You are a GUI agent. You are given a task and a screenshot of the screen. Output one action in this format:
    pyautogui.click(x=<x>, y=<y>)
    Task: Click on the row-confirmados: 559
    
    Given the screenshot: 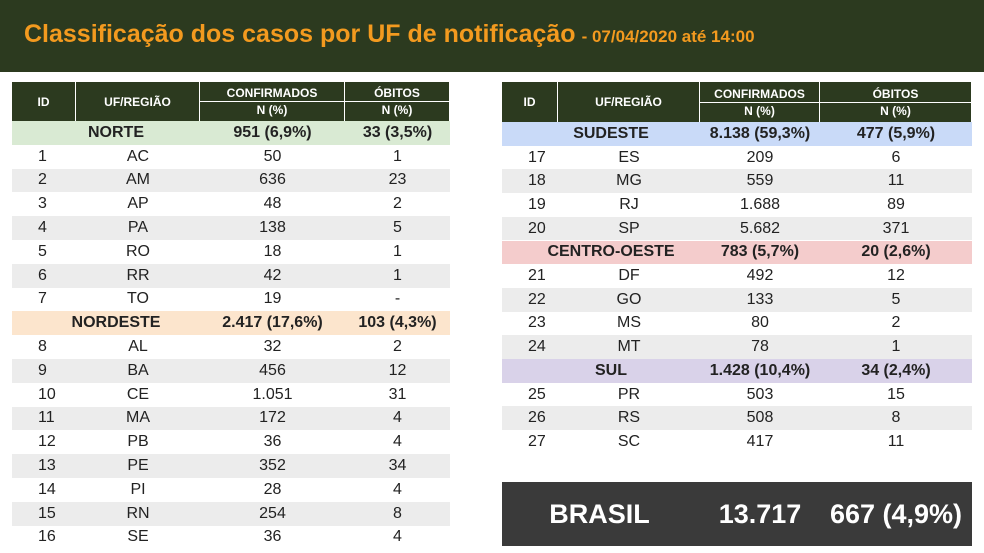 What is the action you would take?
    pyautogui.click(x=760, y=181)
    